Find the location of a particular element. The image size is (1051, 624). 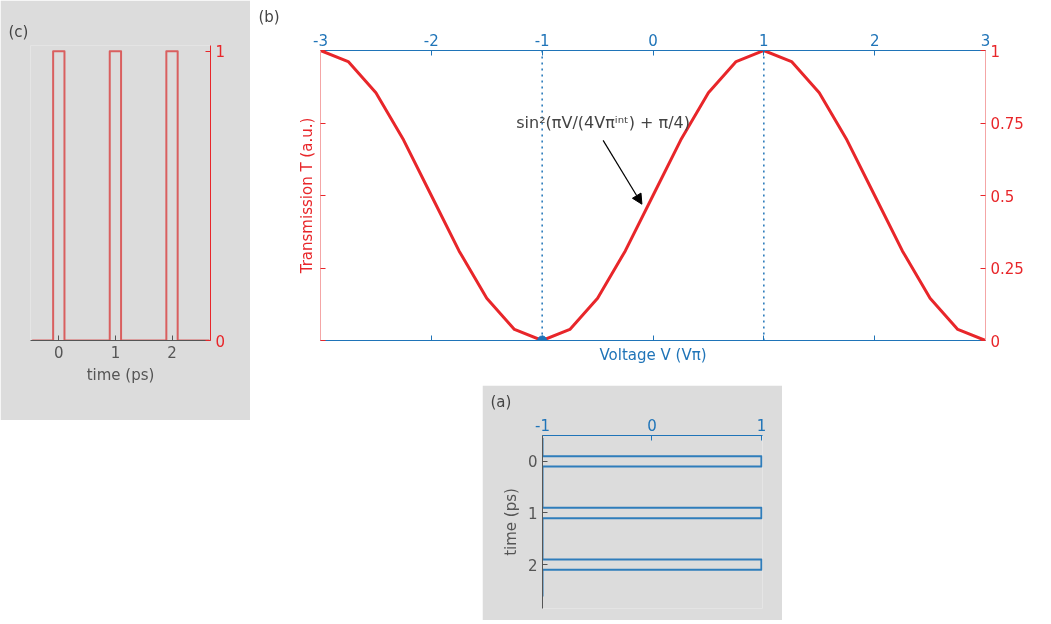

chart-title: (c) is located at coordinates (18, 31).